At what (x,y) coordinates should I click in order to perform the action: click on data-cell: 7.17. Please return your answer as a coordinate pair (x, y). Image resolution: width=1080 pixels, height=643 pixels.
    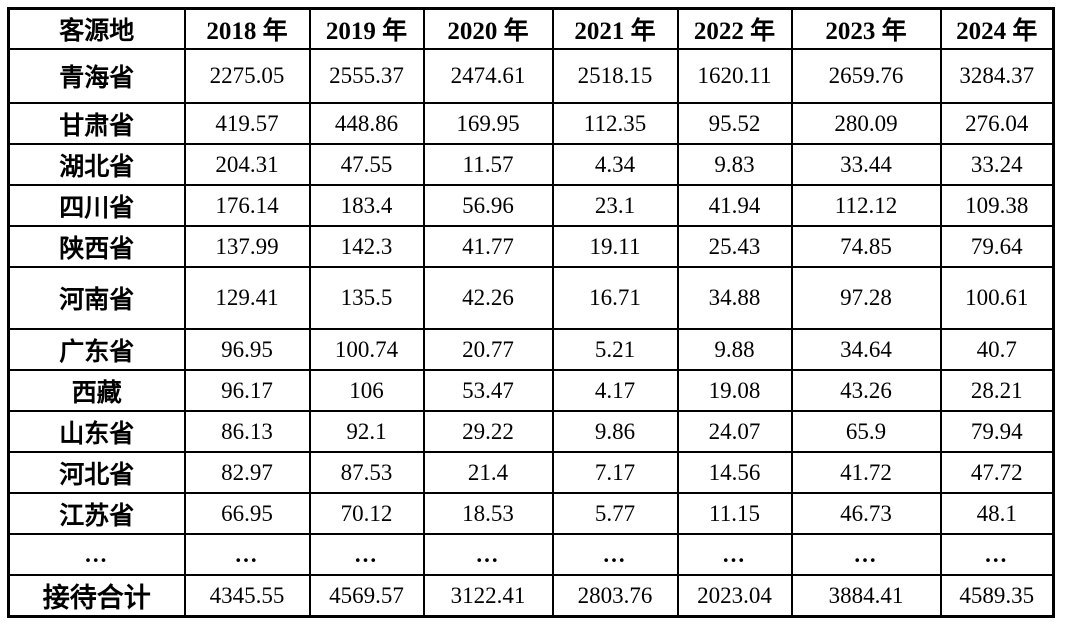
    Looking at the image, I should click on (615, 472).